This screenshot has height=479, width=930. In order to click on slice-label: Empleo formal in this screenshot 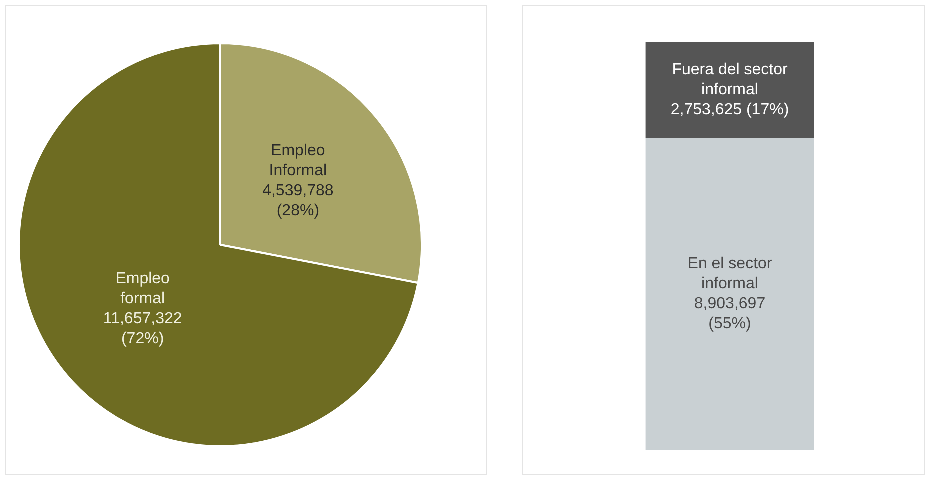, I will do `click(143, 289)`.